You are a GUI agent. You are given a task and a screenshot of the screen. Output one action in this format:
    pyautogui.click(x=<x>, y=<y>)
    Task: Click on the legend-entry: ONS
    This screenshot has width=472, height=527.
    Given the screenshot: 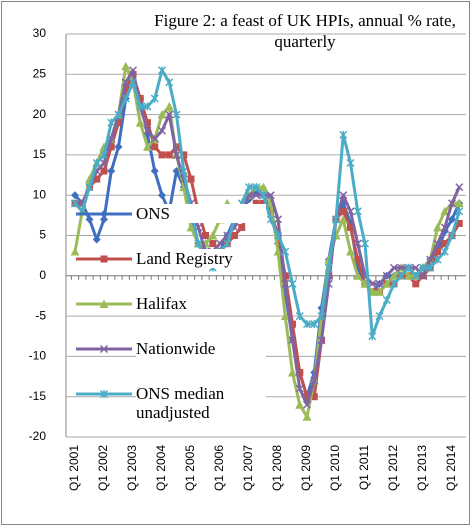 What is the action you would take?
    pyautogui.click(x=177, y=222)
    